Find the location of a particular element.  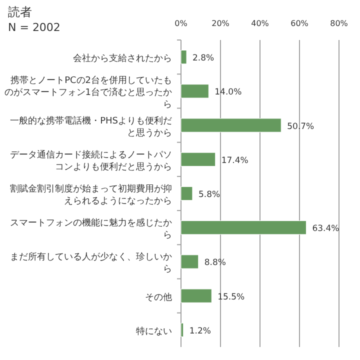

data-label: 5.8% is located at coordinates (209, 195).